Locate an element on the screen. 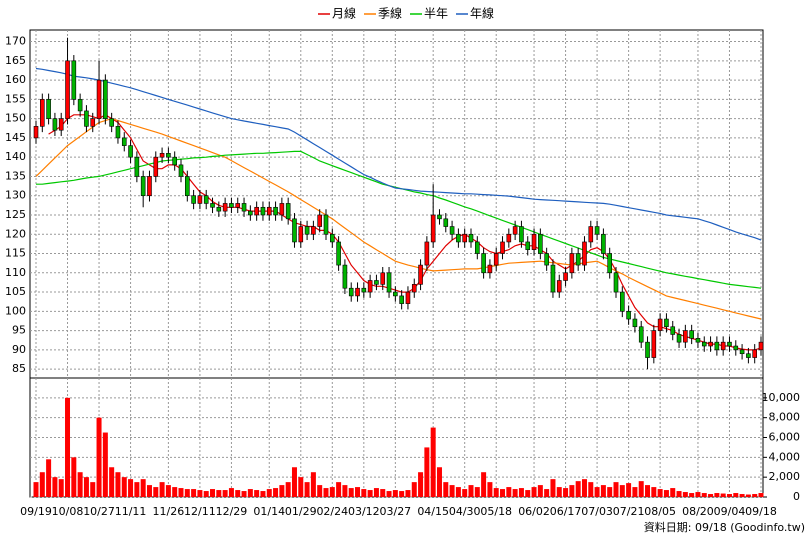 The height and width of the screenshot is (540, 808). x-tick-label: 06/17 is located at coordinates (566, 511).